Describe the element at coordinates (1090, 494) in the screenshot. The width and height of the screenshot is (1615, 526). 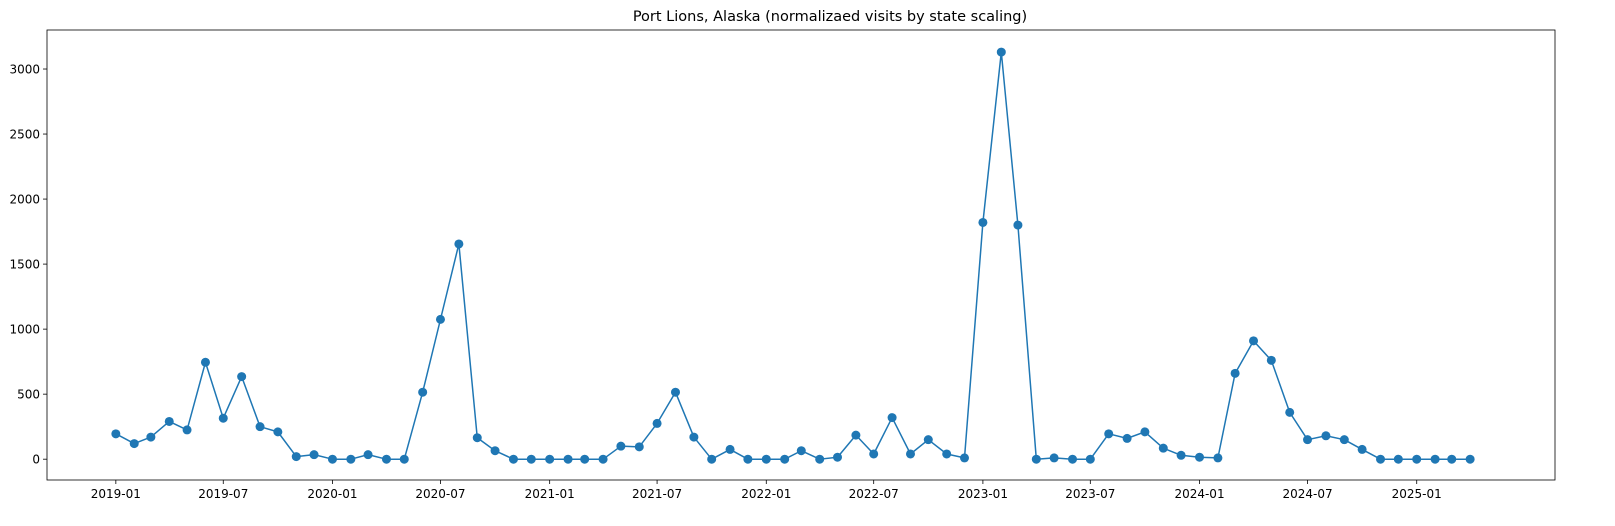
I see `x-tick-label-9: 2023-07` at that location.